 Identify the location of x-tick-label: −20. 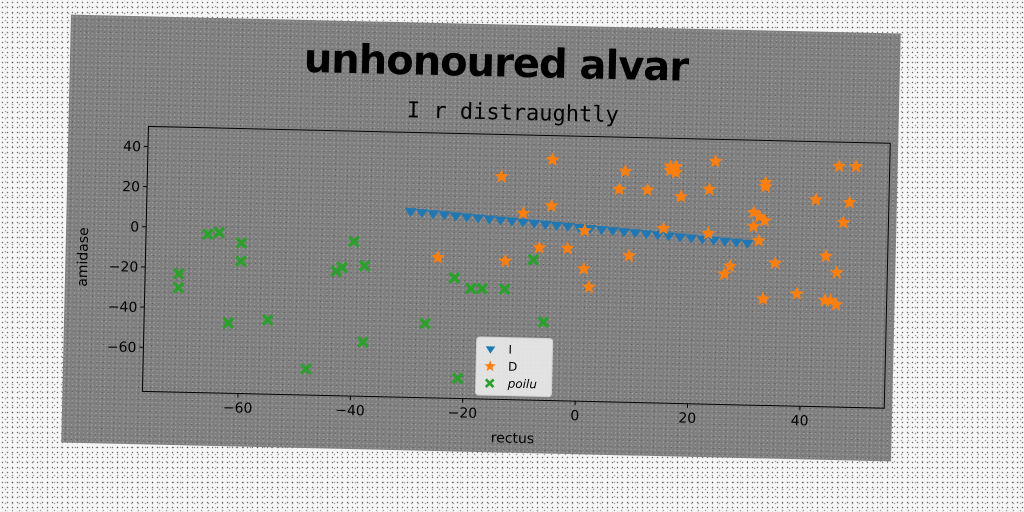
(462, 413).